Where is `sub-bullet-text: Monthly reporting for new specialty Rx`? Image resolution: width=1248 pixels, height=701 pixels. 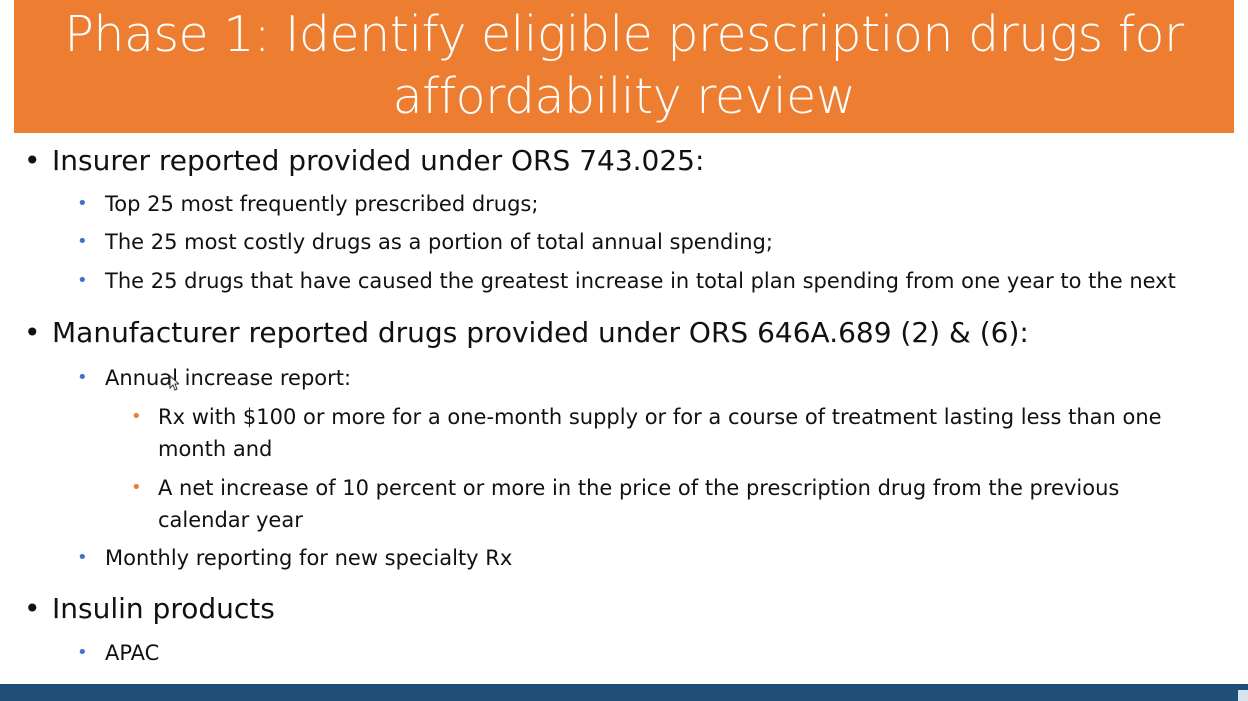 sub-bullet-text: Monthly reporting for new specialty Rx is located at coordinates (309, 558).